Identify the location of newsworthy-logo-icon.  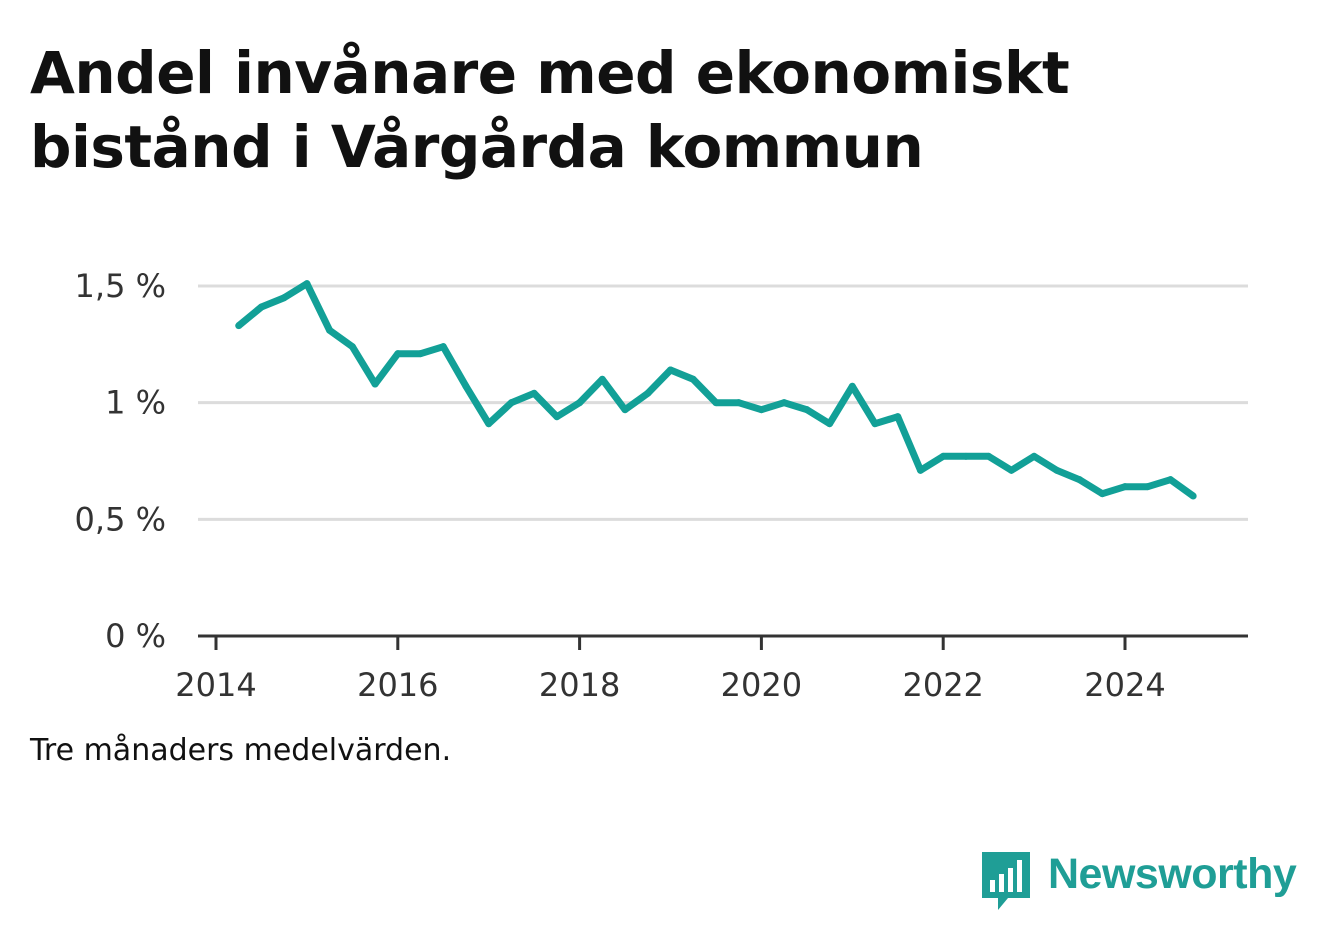
(1006, 881).